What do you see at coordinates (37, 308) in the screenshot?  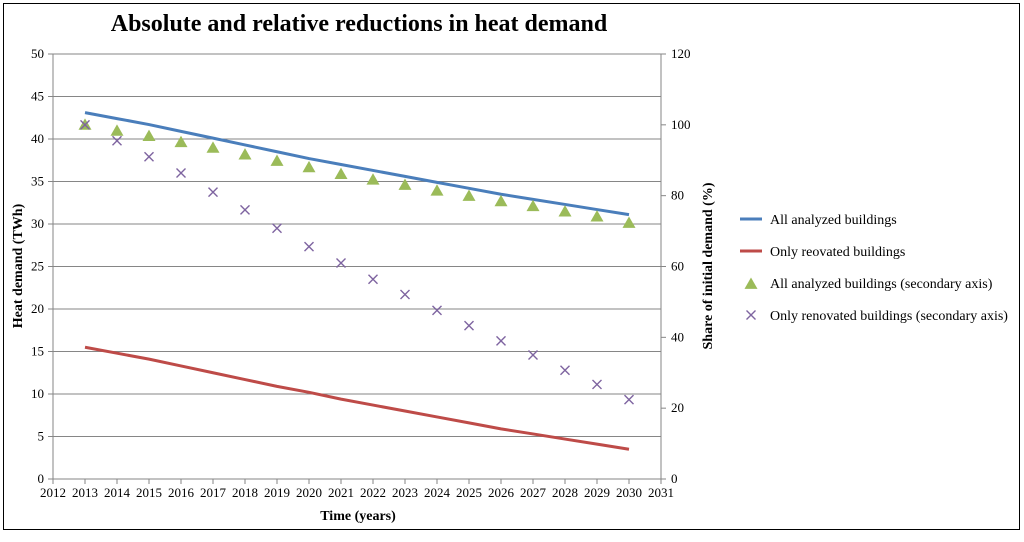 I see `y-tick-label: 20` at bounding box center [37, 308].